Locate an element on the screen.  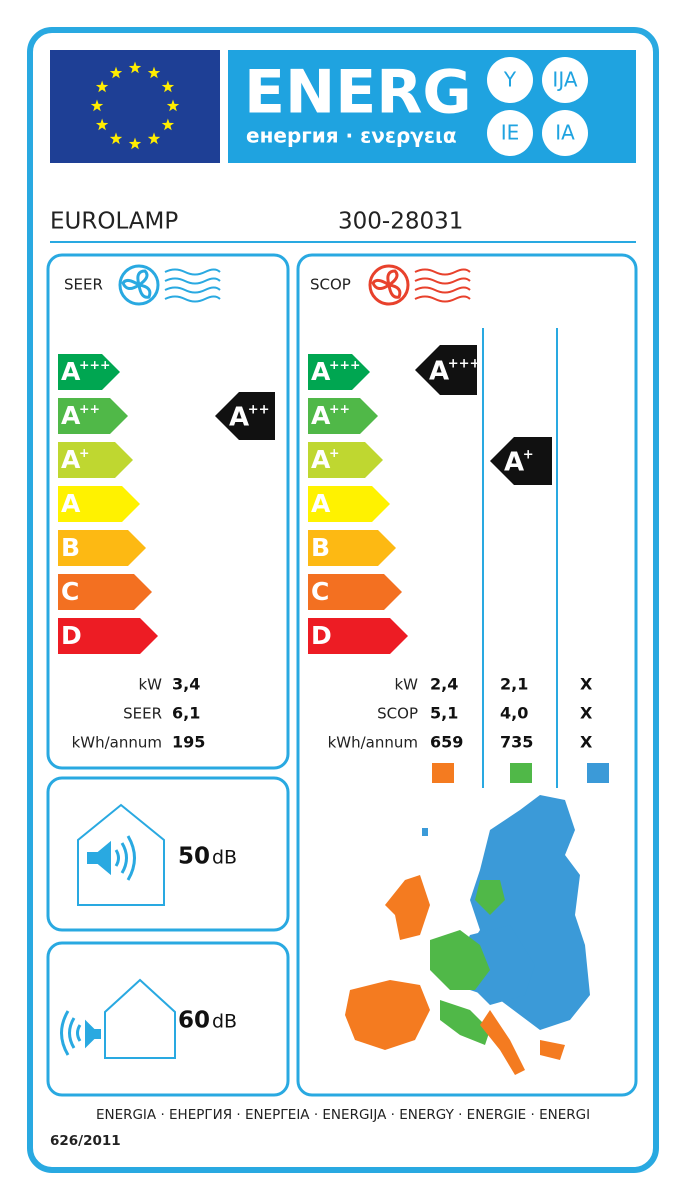
row-value: 735 is located at coordinates (516, 742).